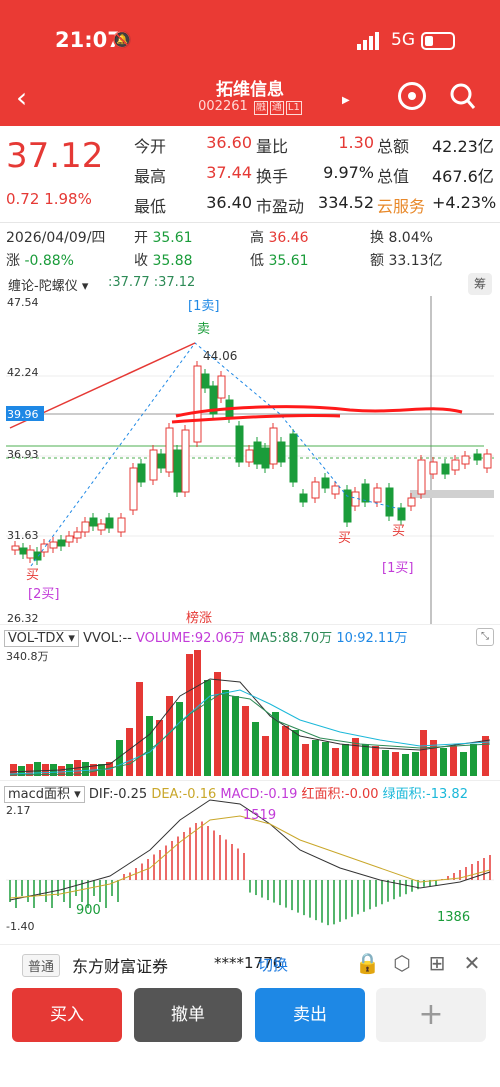  I want to click on macd-chart: 2.17 -1.40 900 1519 1386, so click(250, 858).